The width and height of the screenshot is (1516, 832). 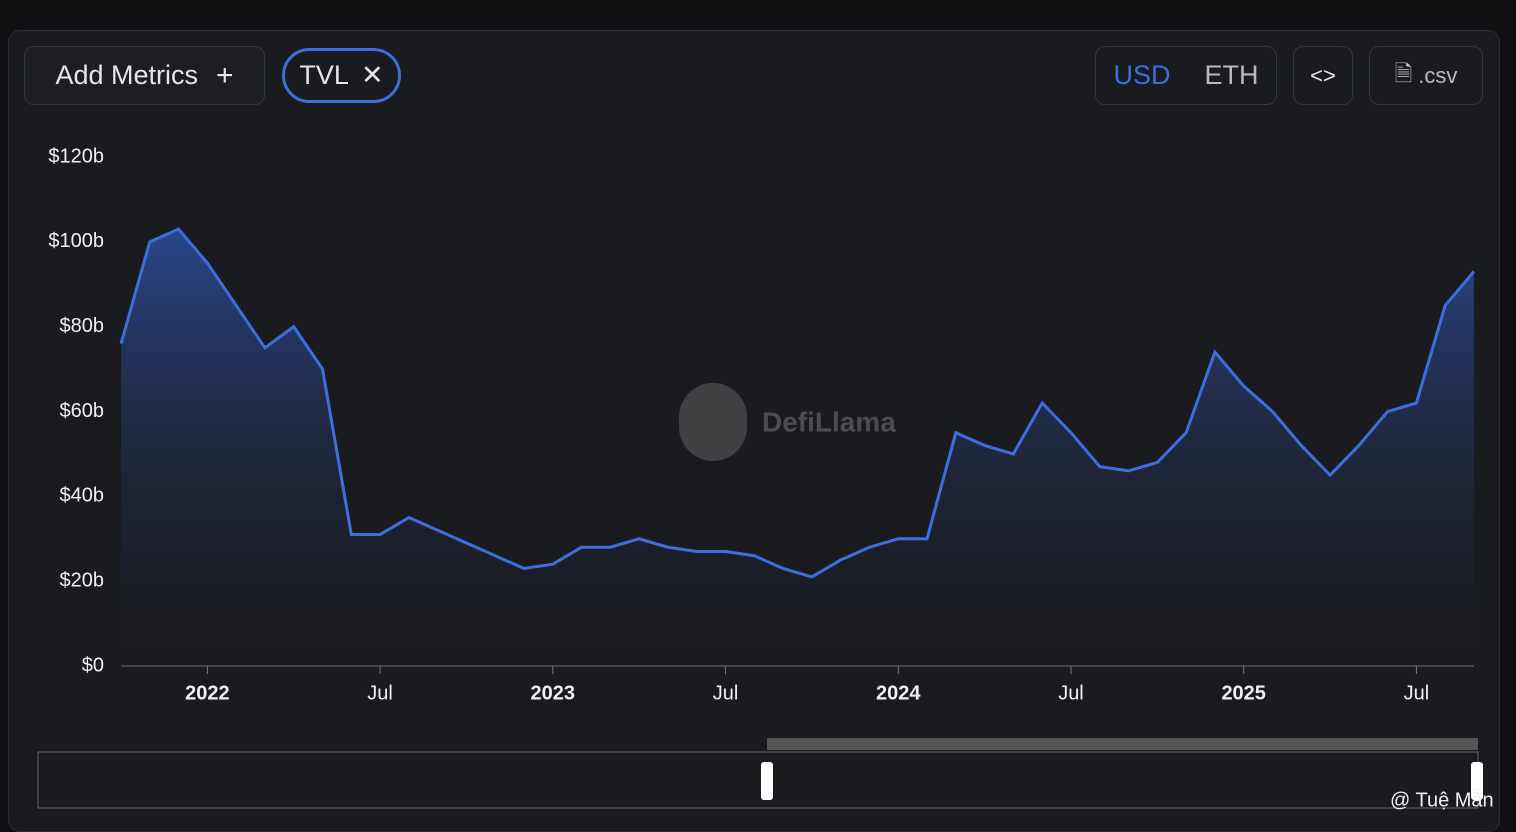 What do you see at coordinates (1231, 75) in the screenshot?
I see `eth-option: ETH` at bounding box center [1231, 75].